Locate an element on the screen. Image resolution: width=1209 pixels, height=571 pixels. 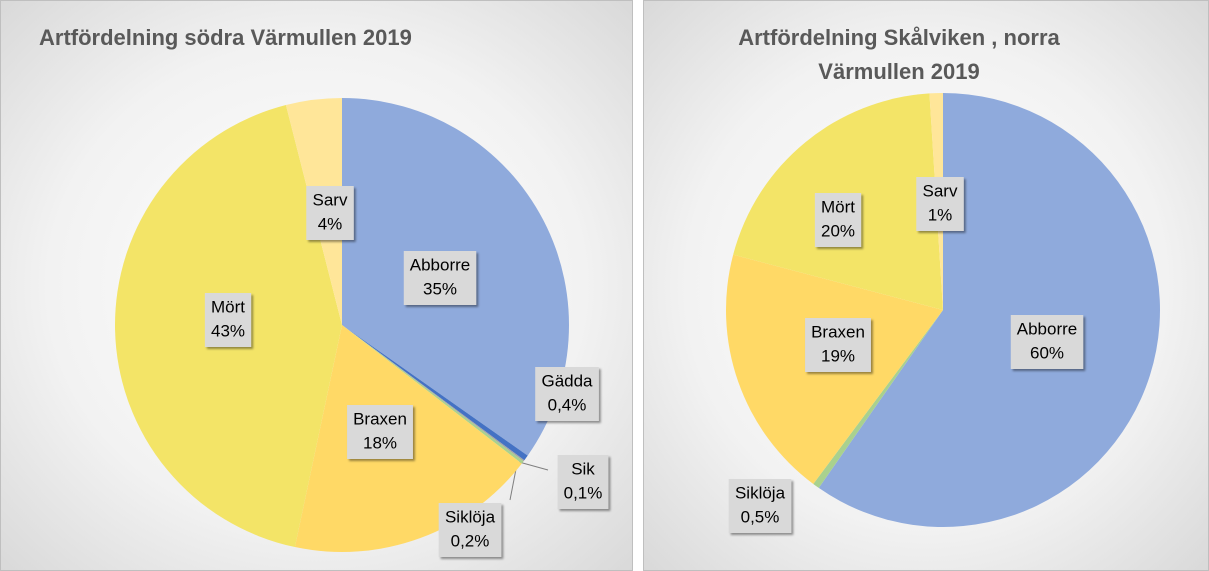
label-value: 18% is located at coordinates (380, 442).